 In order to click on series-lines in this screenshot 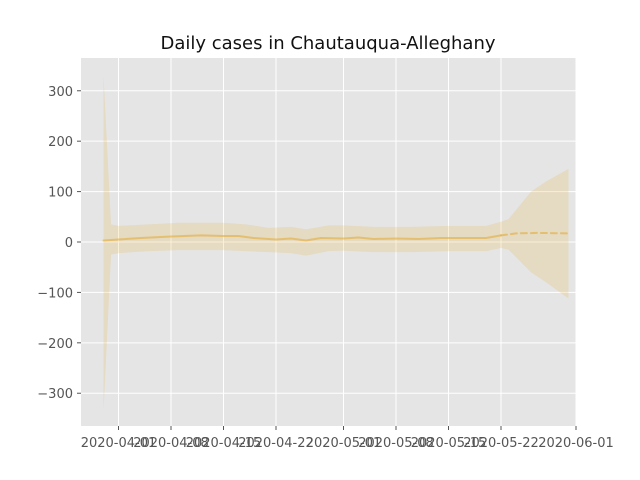, I will do `click(336, 236)`.